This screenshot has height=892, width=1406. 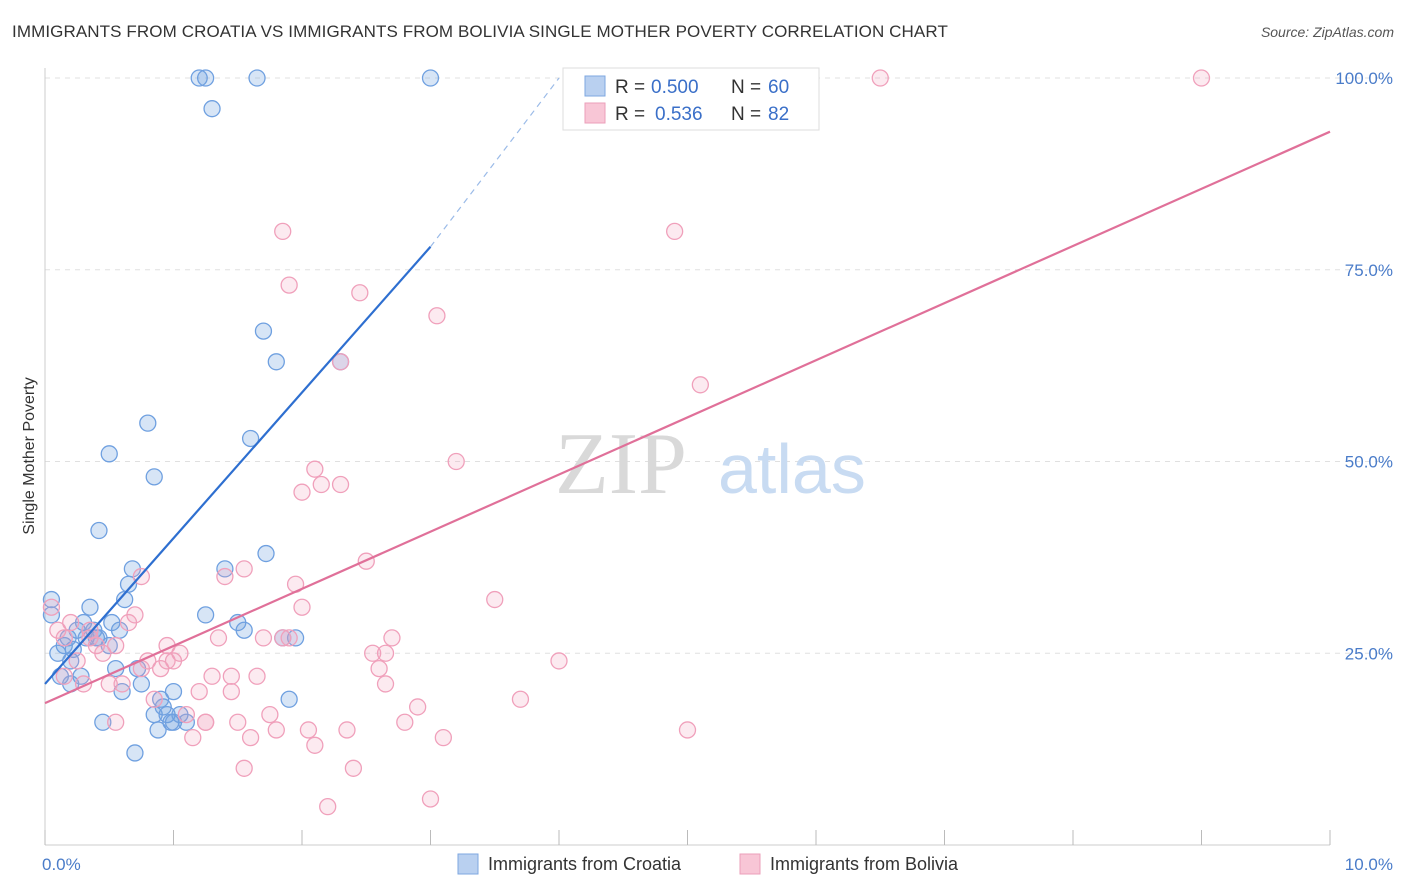 What do you see at coordinates (1369, 462) in the screenshot?
I see `y-tick-label: 50.0%` at bounding box center [1369, 462].